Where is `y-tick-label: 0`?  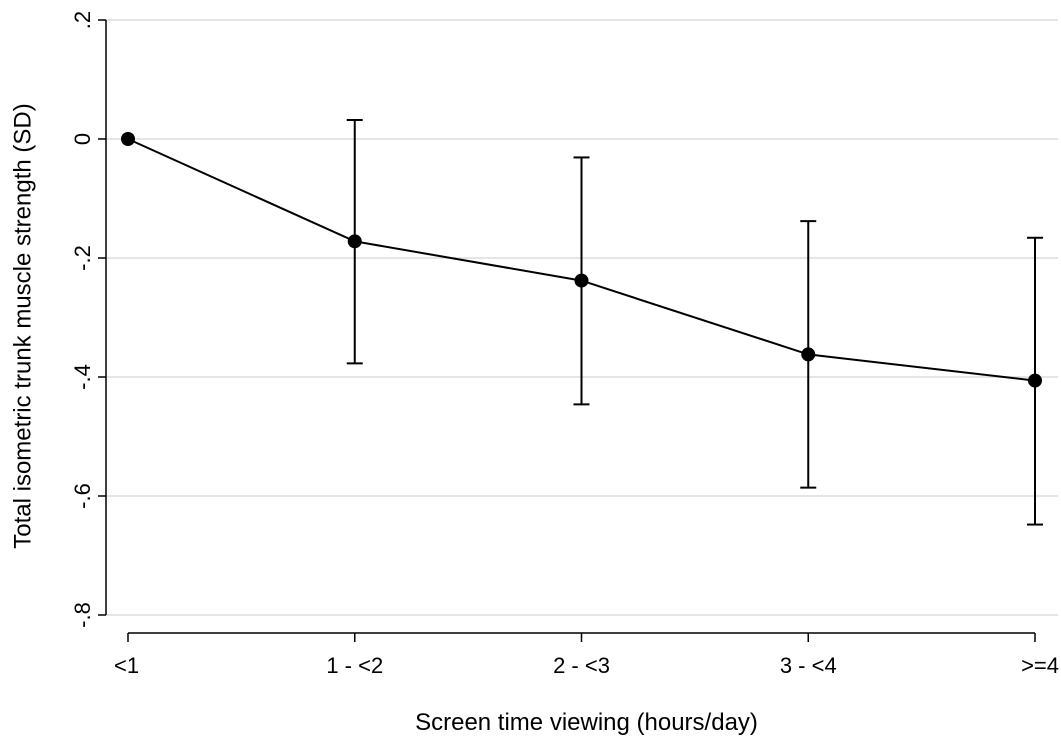 y-tick-label: 0 is located at coordinates (82, 139).